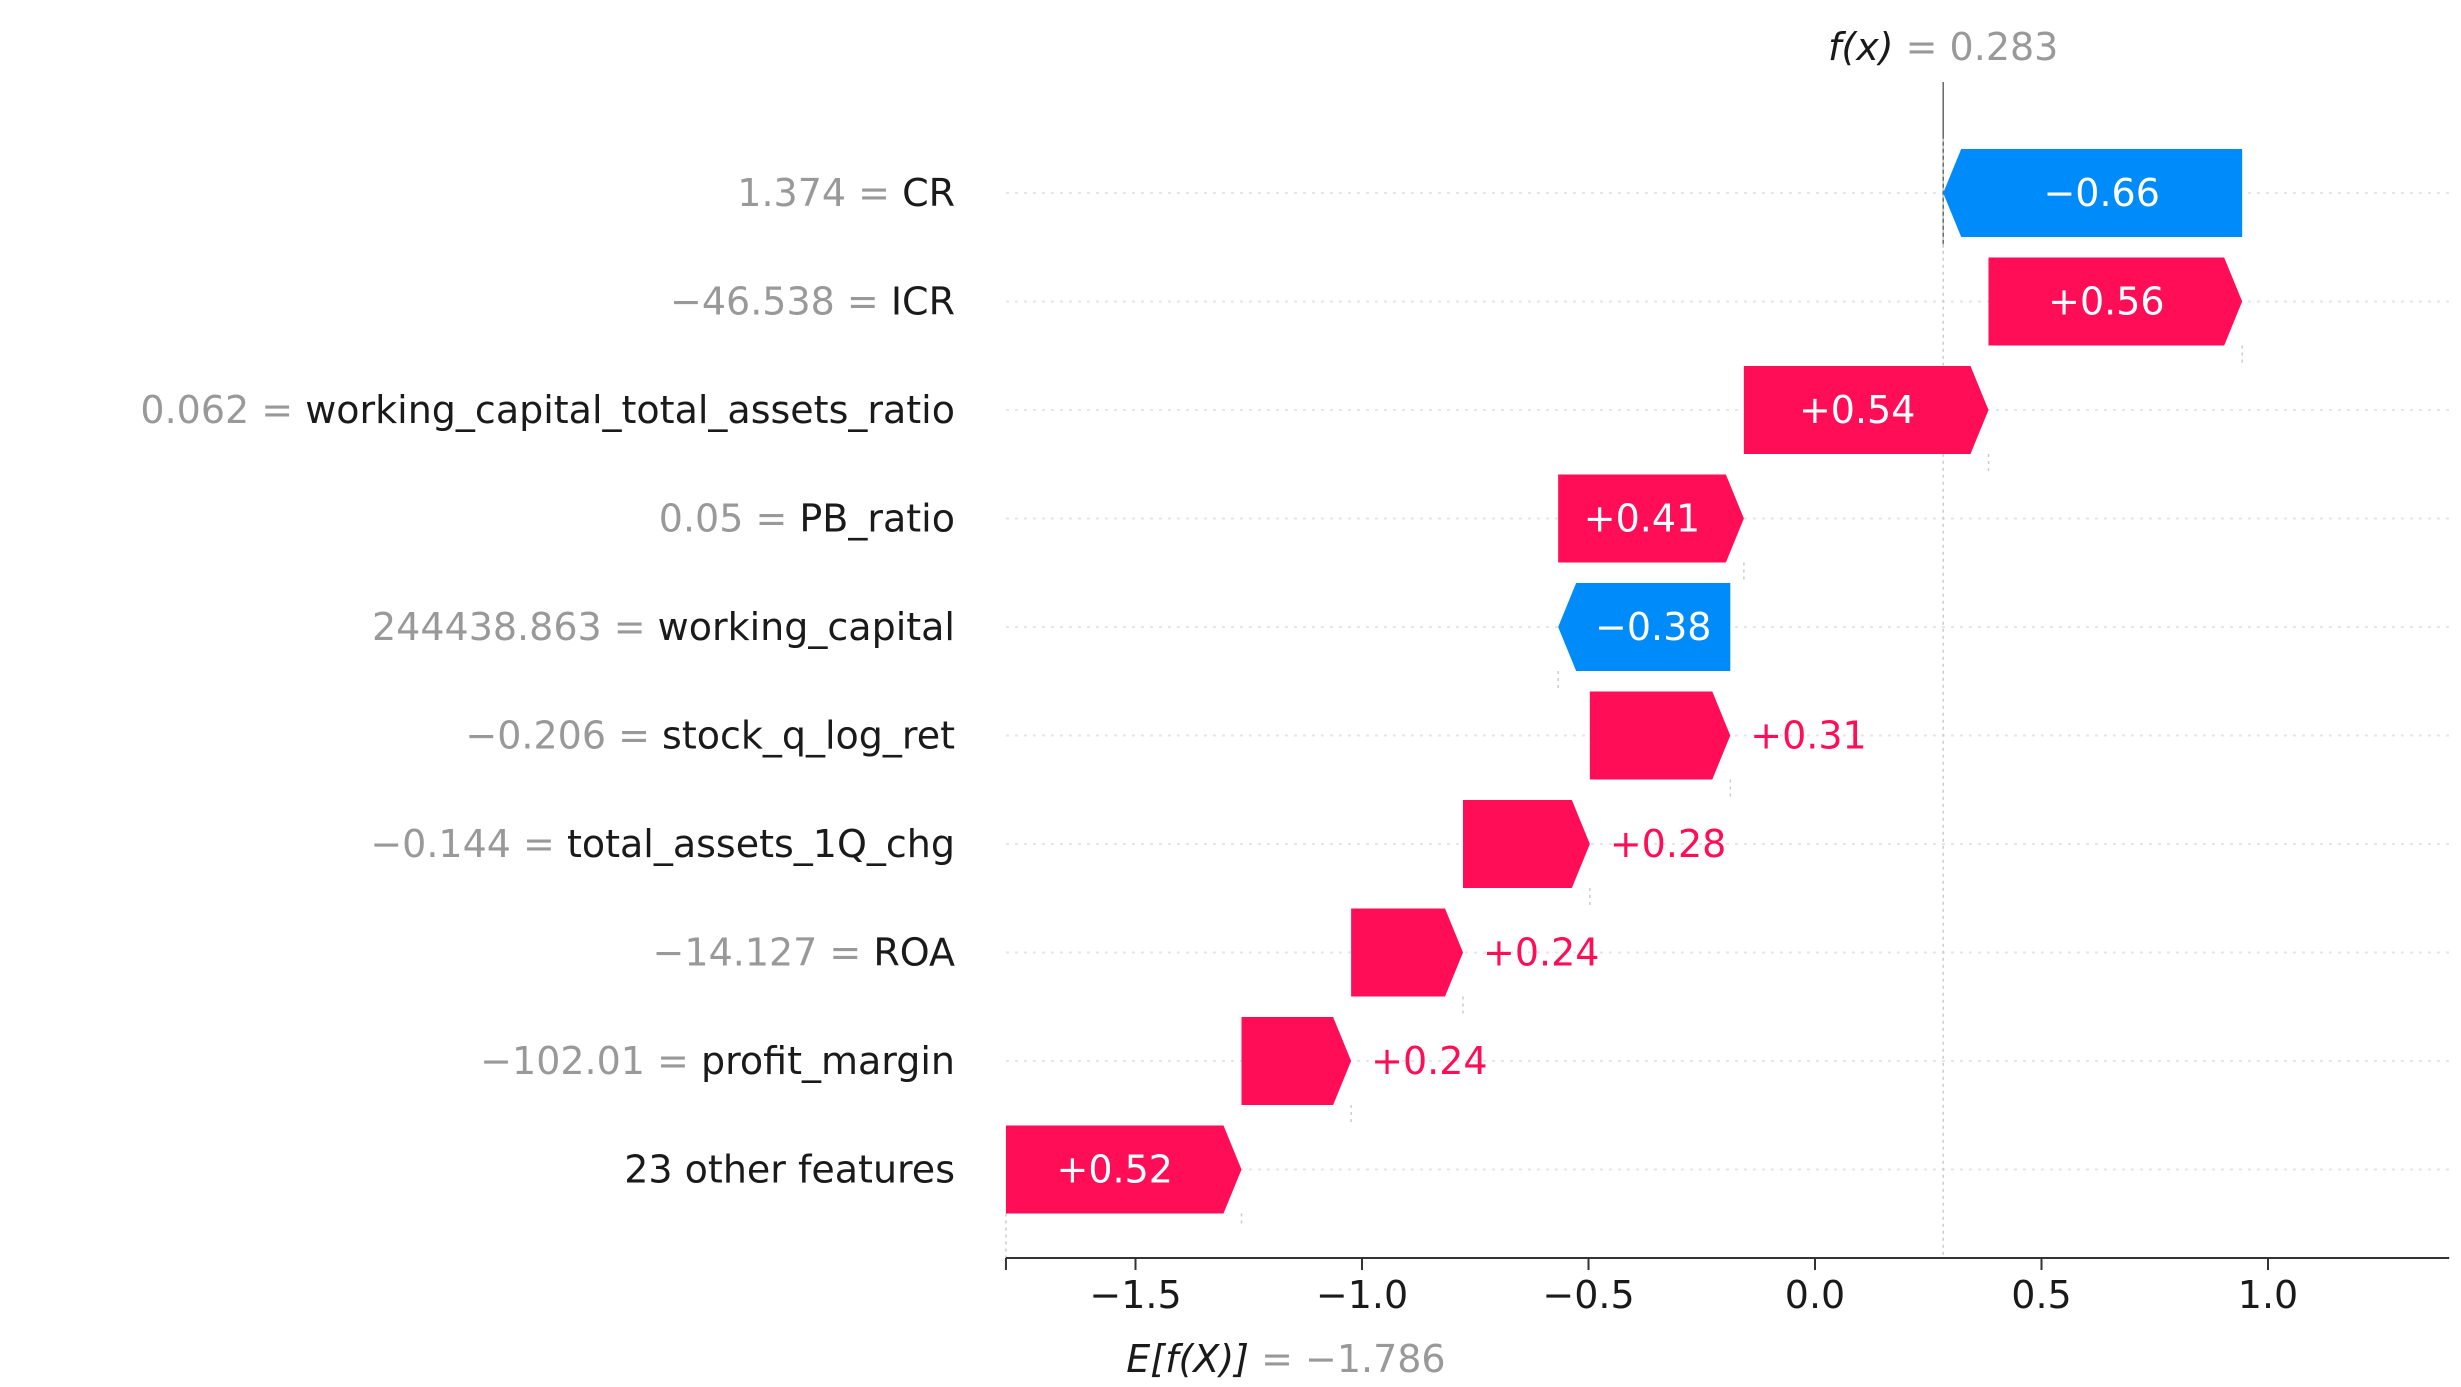 This screenshot has width=2461, height=1387. I want to click on feature-value: 1.374 =, so click(819, 193).